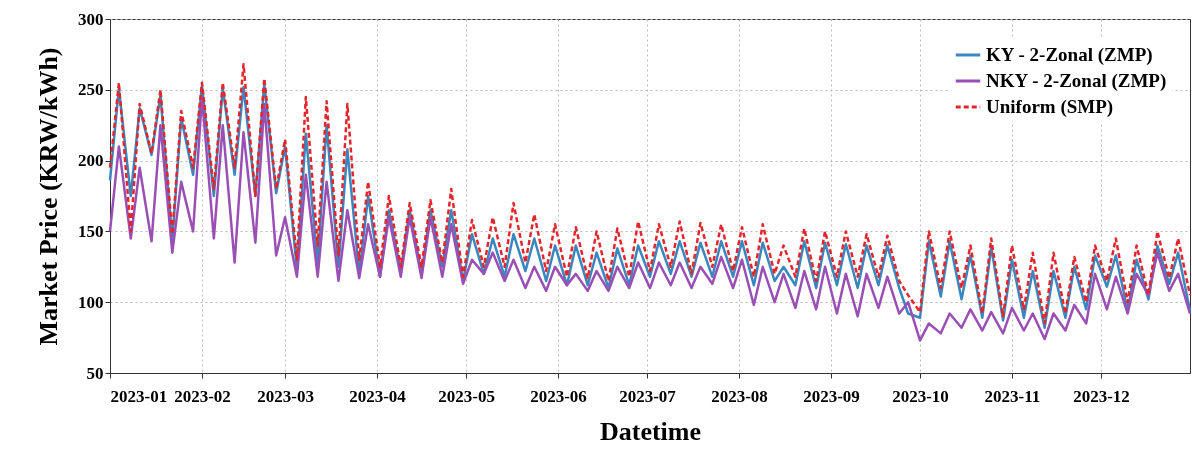  What do you see at coordinates (91, 302) in the screenshot?
I see `y-tick-label: 100` at bounding box center [91, 302].